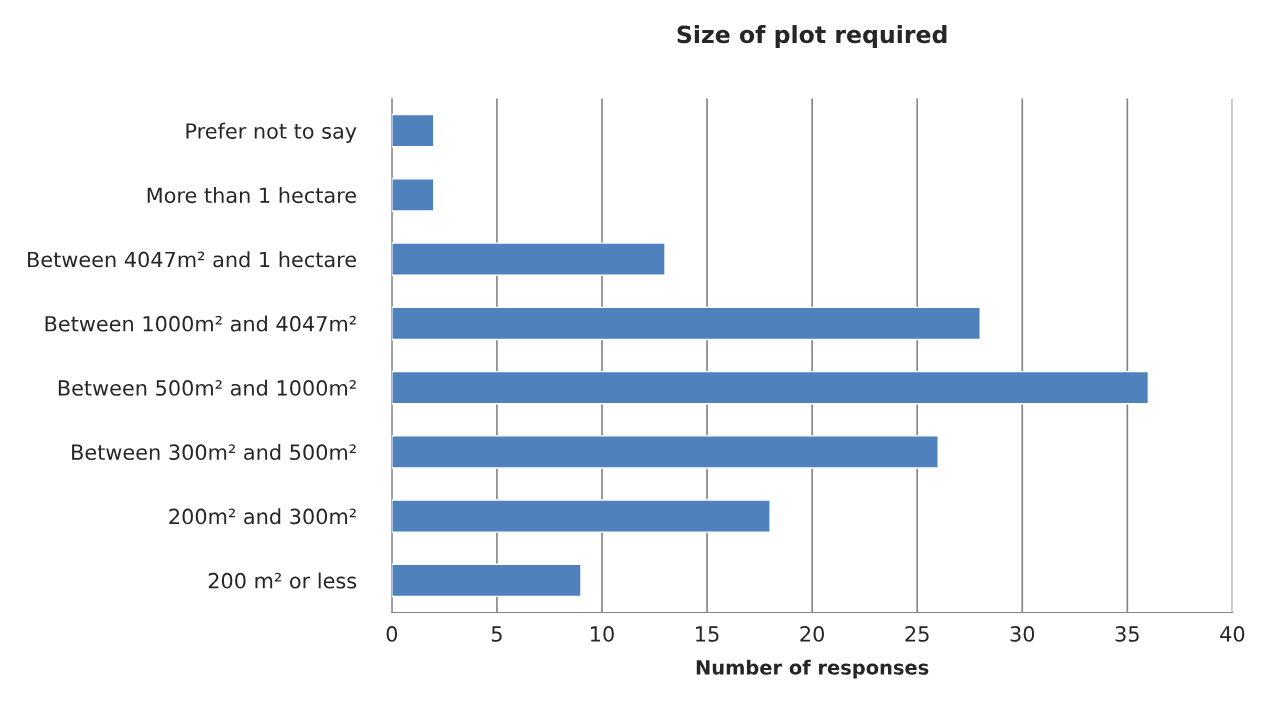 The width and height of the screenshot is (1264, 704). What do you see at coordinates (1232, 634) in the screenshot?
I see `x-tick-label: 40` at bounding box center [1232, 634].